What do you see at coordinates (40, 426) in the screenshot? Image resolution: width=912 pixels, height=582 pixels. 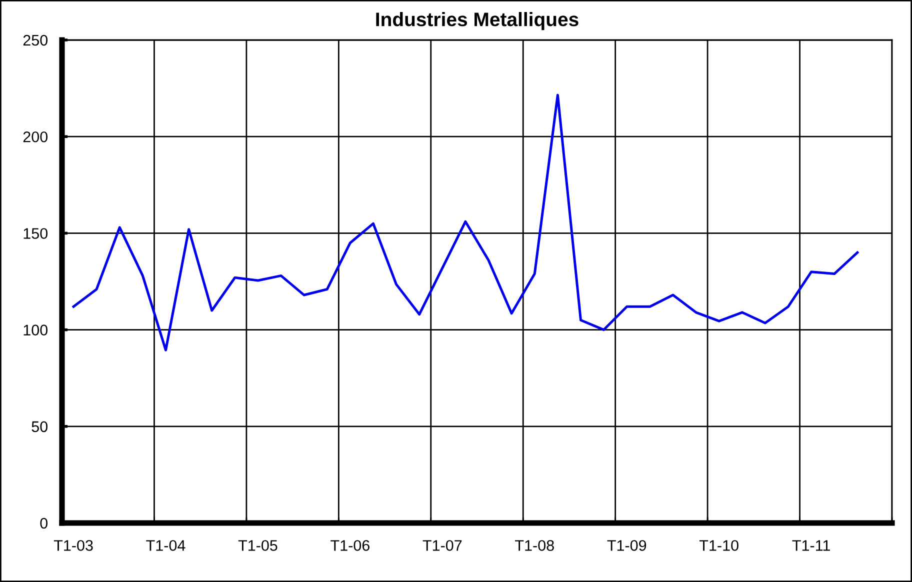 I see `y-tick-label: 50` at bounding box center [40, 426].